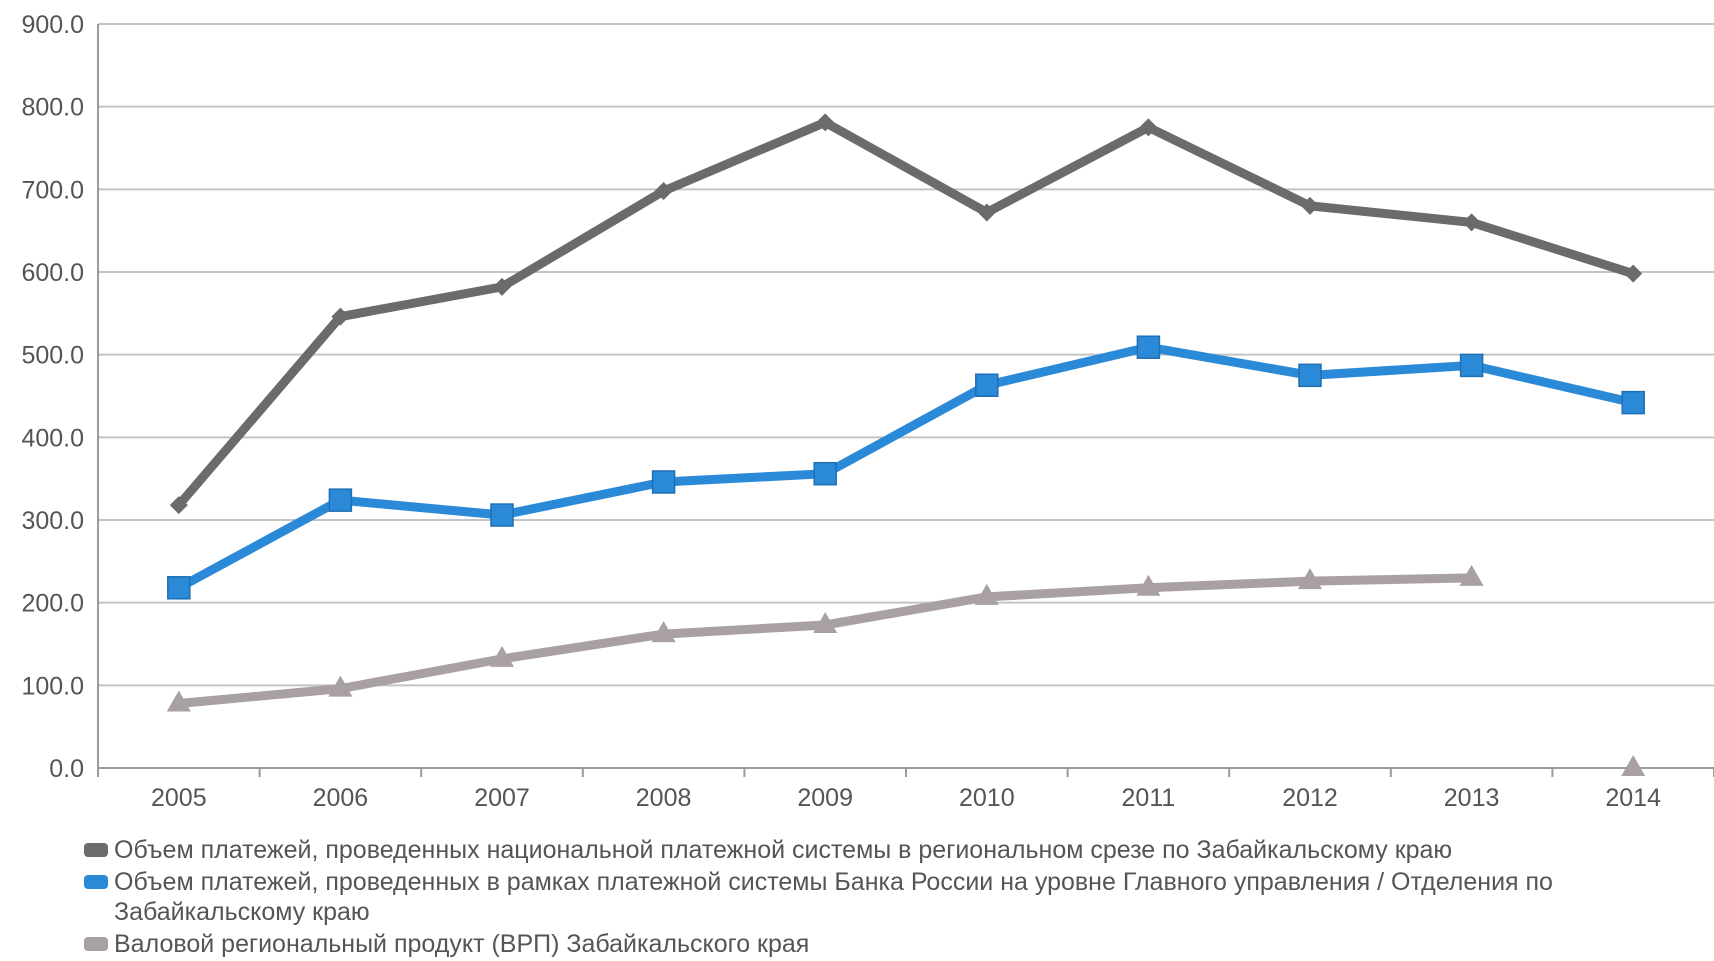  What do you see at coordinates (52, 273) in the screenshot?
I see `y-tick-label: 600.0` at bounding box center [52, 273].